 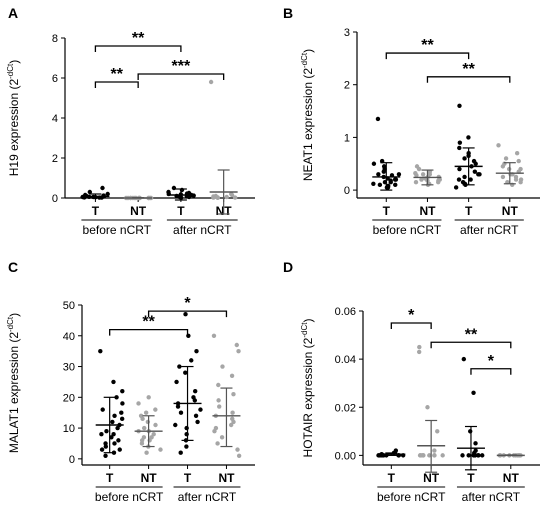 What do you see at coordinates (69, 306) in the screenshot?
I see `y-tick-label: 50` at bounding box center [69, 306].